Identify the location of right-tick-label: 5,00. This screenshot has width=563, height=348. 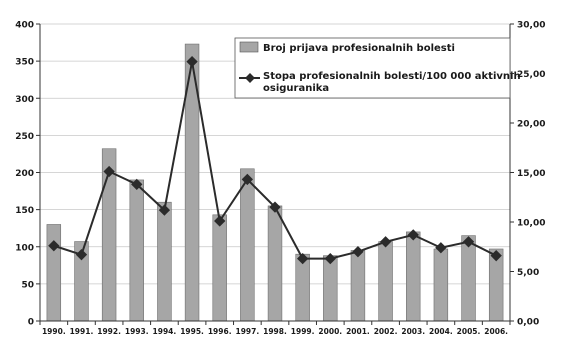
(528, 273).